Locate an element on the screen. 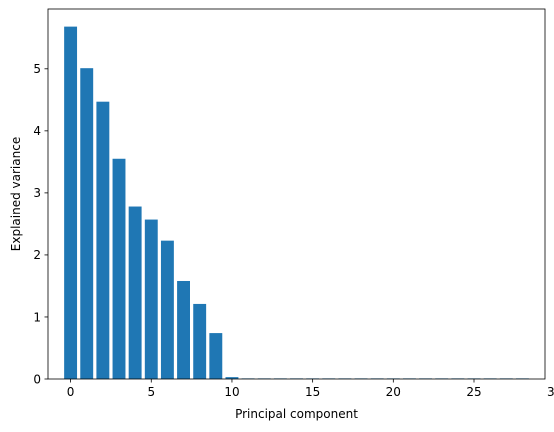 This screenshot has width=554, height=432. y-axis-ticks: 0 1 2 3 4 5 is located at coordinates (40, 224).